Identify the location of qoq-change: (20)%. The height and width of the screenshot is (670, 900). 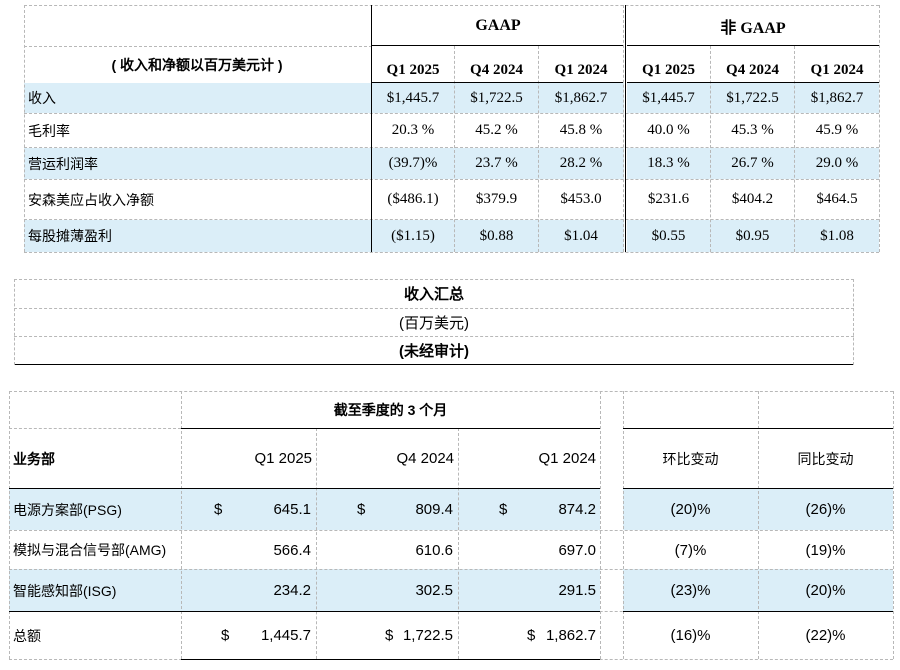
(690, 509).